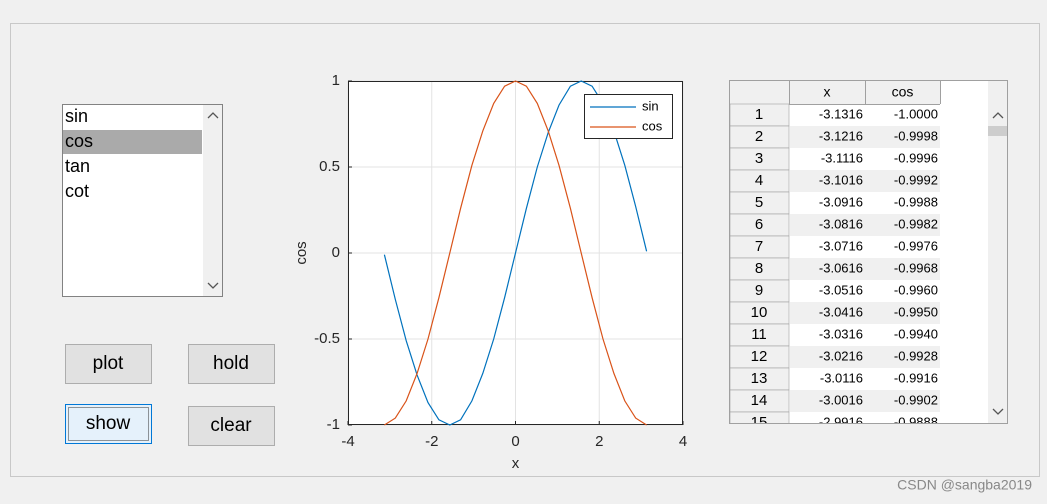 The height and width of the screenshot is (504, 1047). Describe the element at coordinates (759, 290) in the screenshot. I see `row-number: 9` at that location.